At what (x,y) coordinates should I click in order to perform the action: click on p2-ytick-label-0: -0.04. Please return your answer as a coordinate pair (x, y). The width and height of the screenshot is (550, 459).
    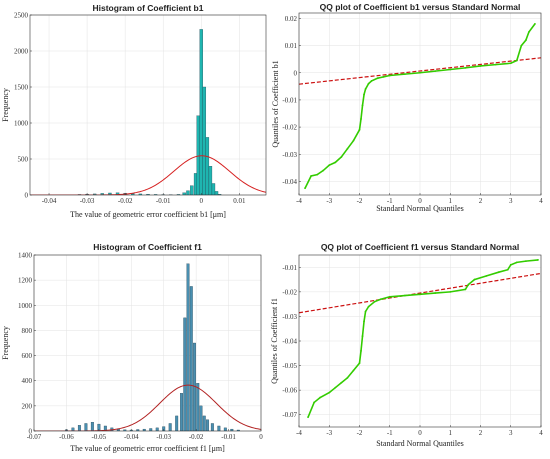
    Looking at the image, I should click on (289, 182).